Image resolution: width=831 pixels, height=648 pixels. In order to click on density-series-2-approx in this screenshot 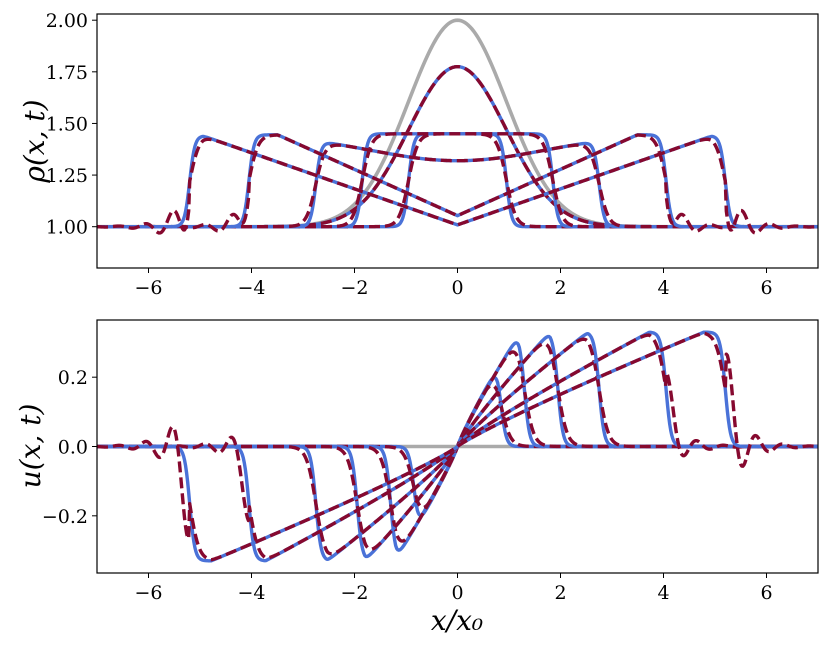, I will do `click(457, 180)`.